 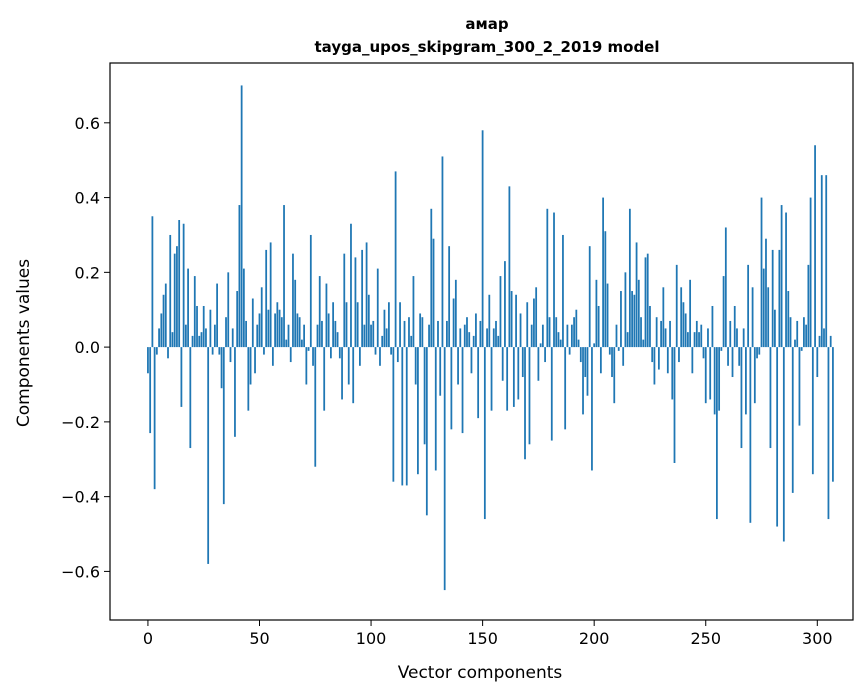 What do you see at coordinates (371, 638) in the screenshot?
I see `x-tick-label: 100` at bounding box center [371, 638].